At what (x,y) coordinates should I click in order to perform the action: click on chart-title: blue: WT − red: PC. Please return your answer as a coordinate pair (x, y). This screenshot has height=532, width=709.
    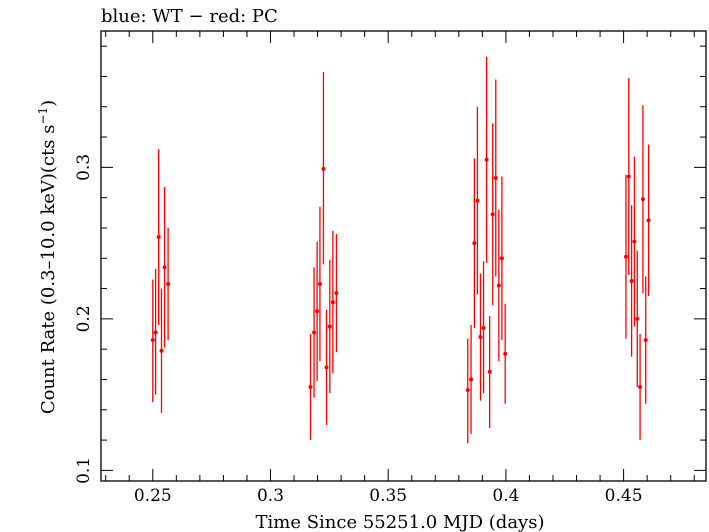
    Looking at the image, I should click on (189, 16).